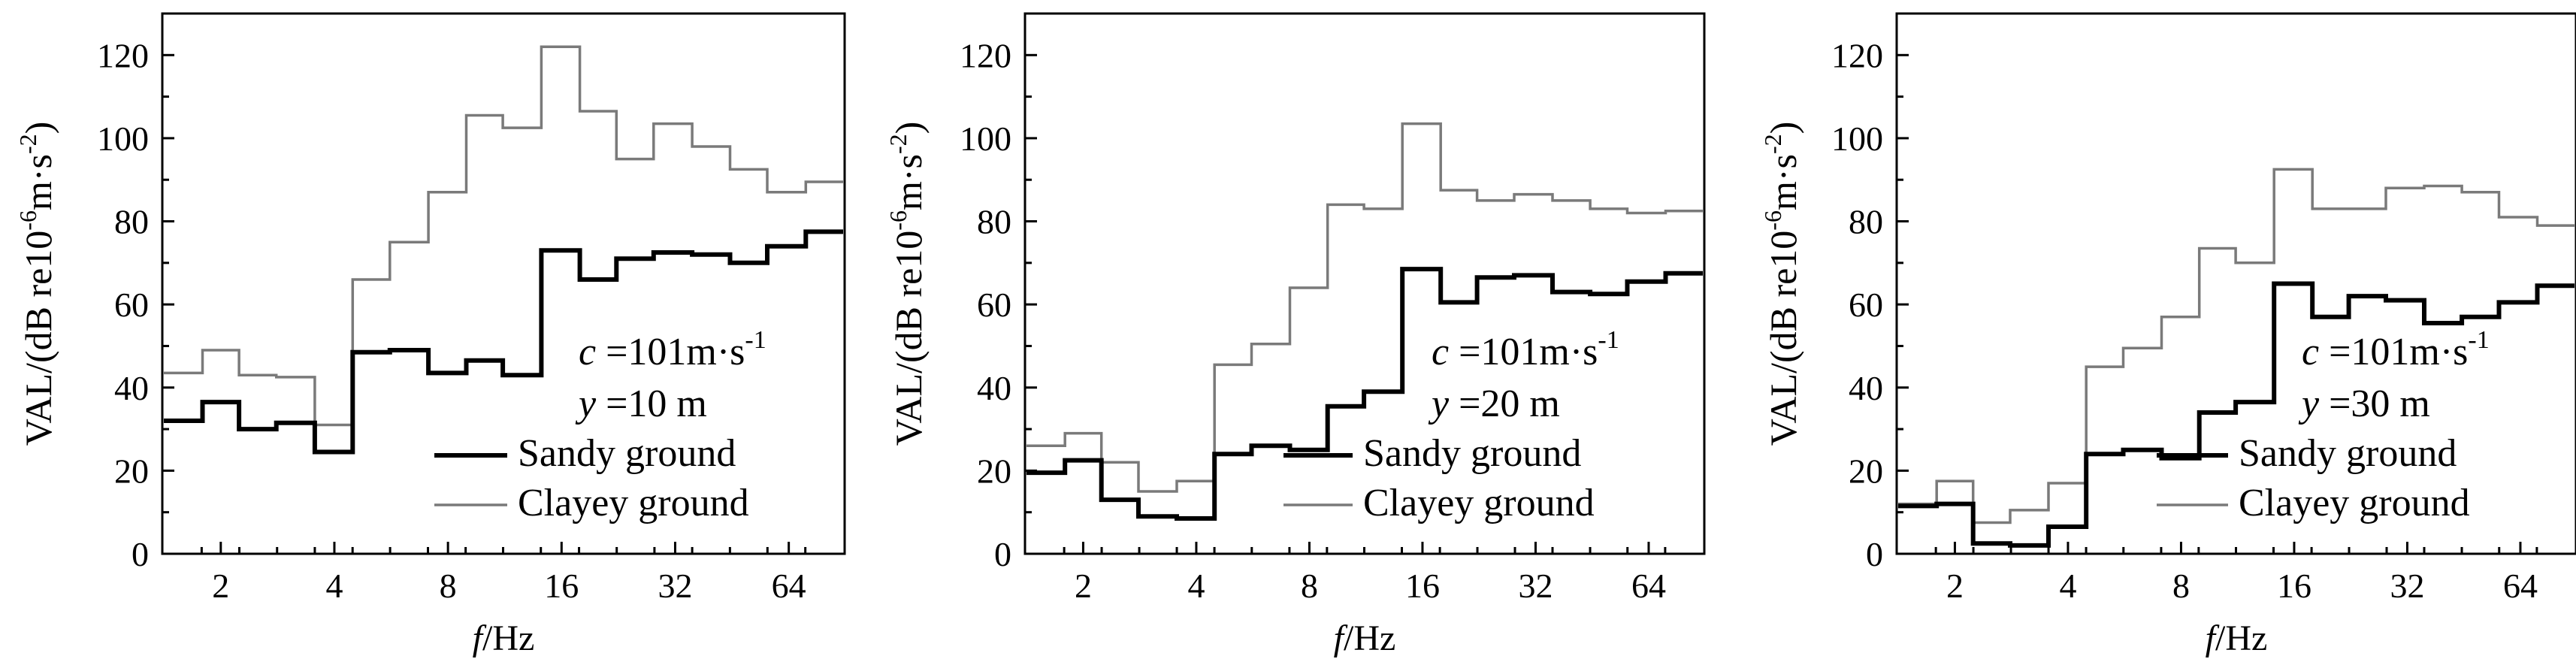 This screenshot has height=671, width=2576. Describe the element at coordinates (2364, 403) in the screenshot. I see `annotation-distance: y =30 m` at that location.